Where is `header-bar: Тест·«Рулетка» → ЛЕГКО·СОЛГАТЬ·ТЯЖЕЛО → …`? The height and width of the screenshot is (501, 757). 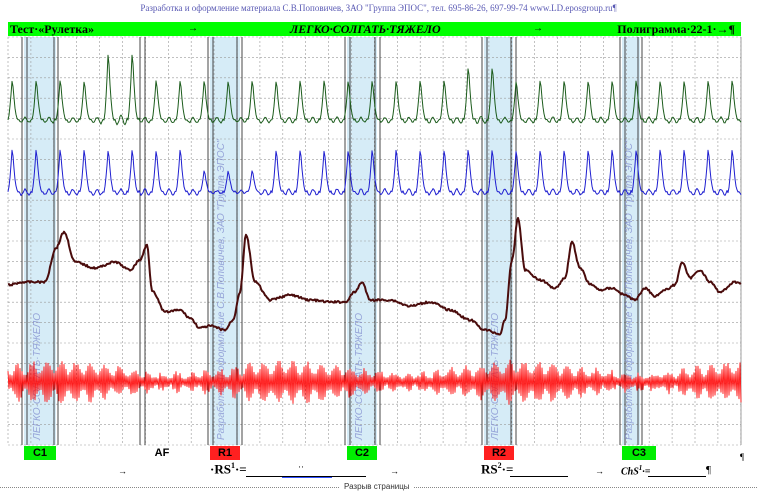 header-bar: Тест·«Рулетка» → ЛЕГКО·СОЛГАТЬ·ТЯЖЕЛО → … is located at coordinates (374, 29).